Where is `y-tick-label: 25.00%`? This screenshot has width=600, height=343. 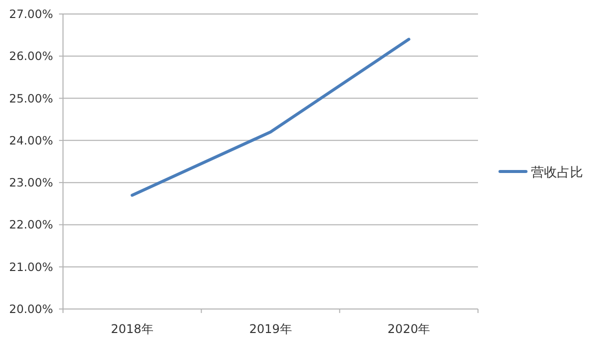 y-tick-label: 25.00% is located at coordinates (31, 98).